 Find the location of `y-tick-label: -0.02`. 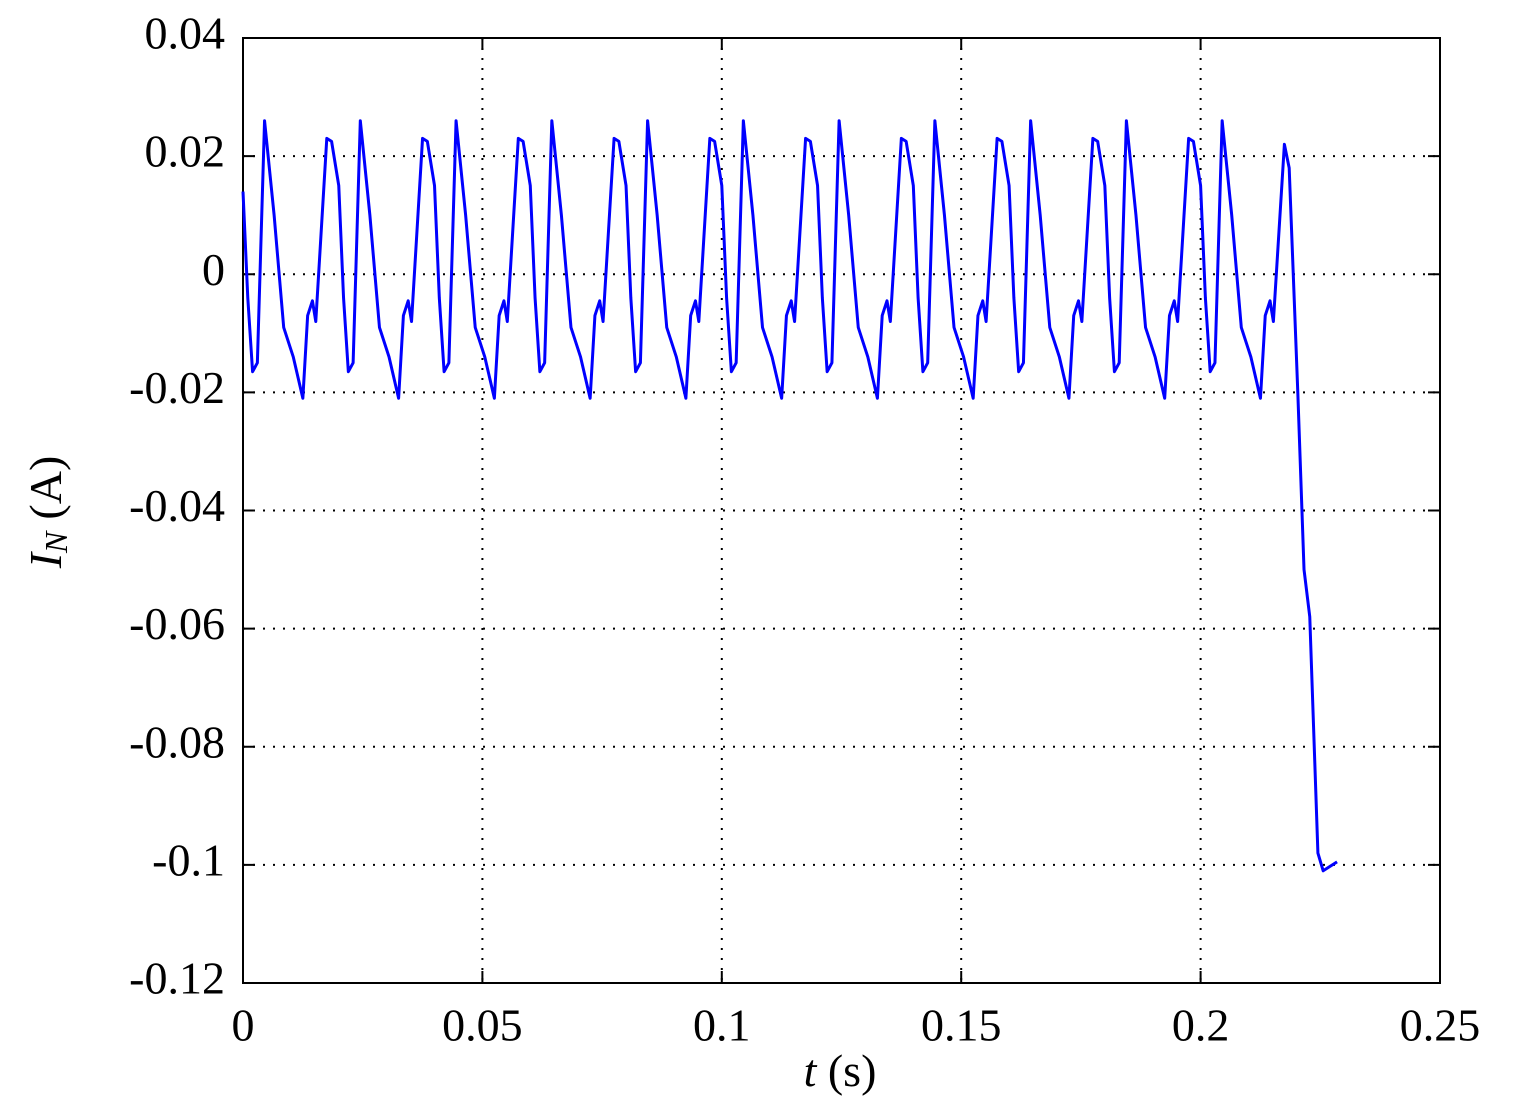

y-tick-label: -0.02 is located at coordinates (177, 387).